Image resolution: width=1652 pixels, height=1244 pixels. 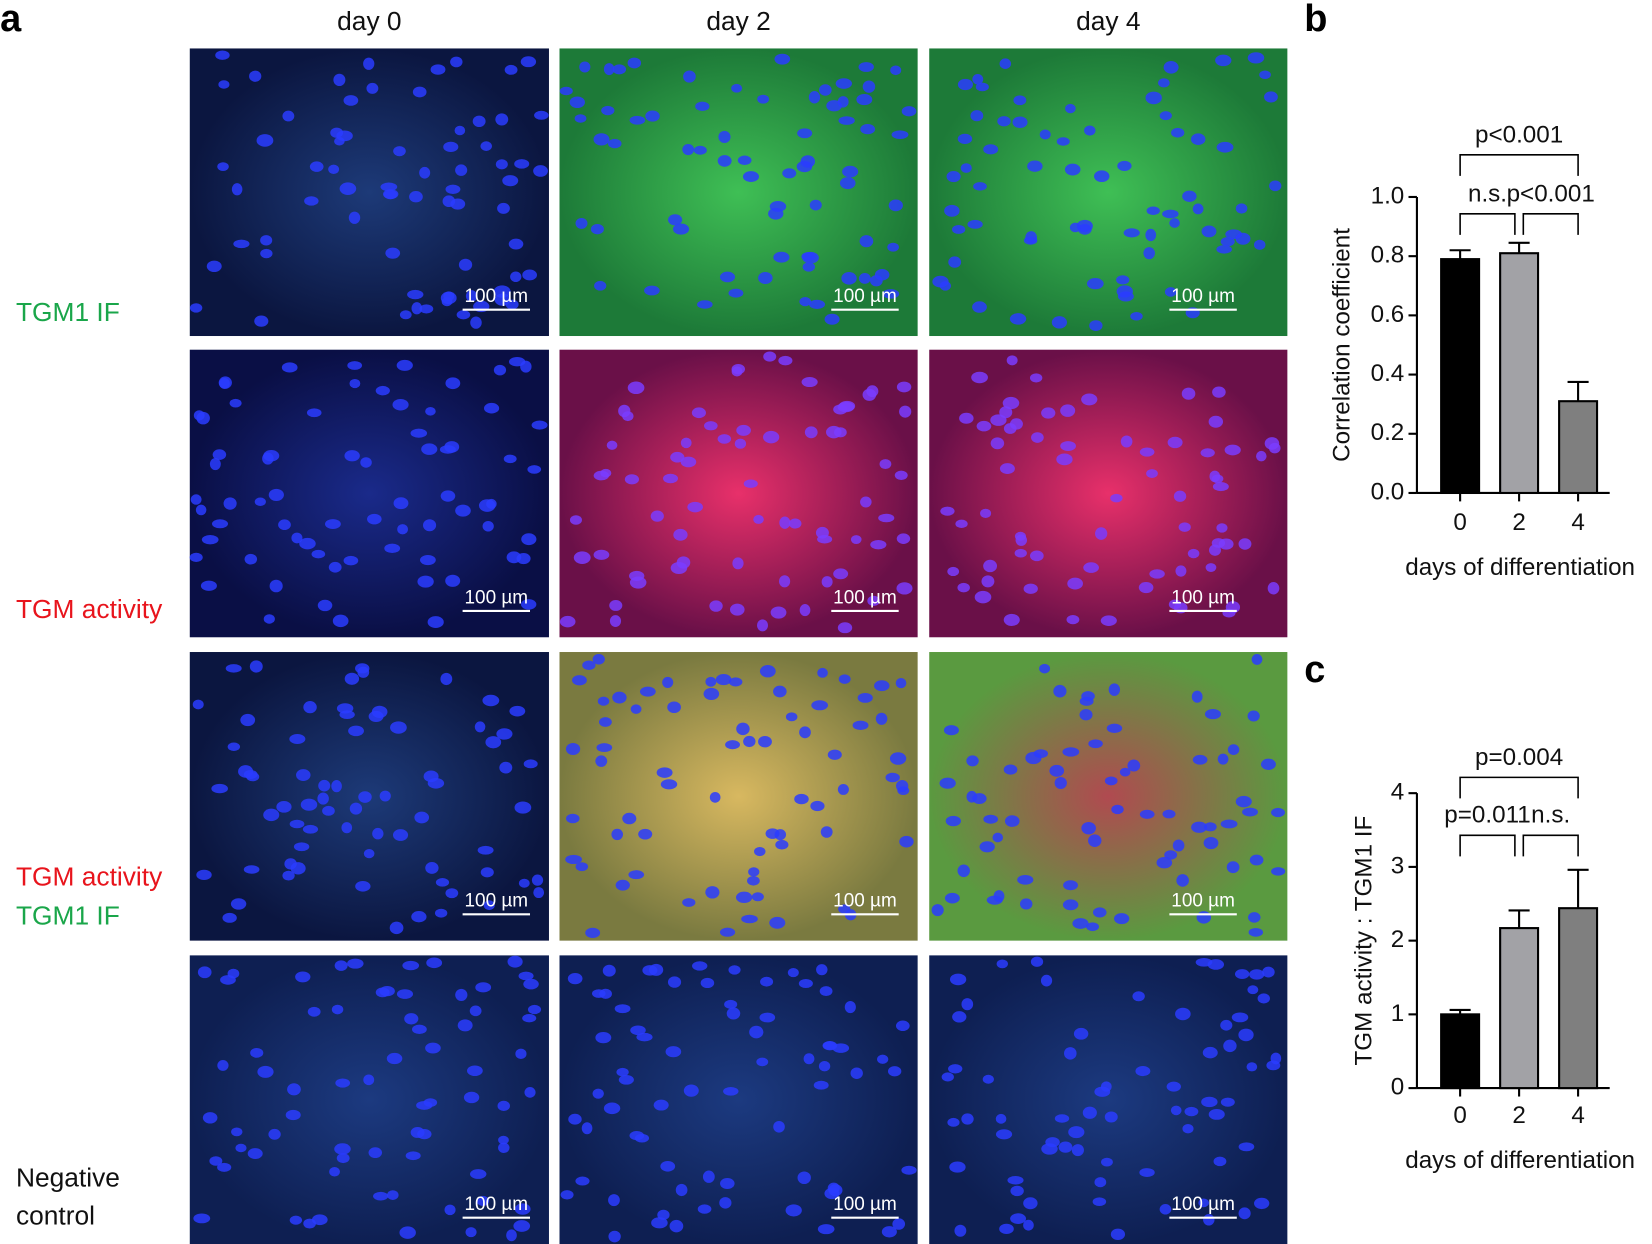 What do you see at coordinates (1203, 1204) in the screenshot?
I see `scale-bar-label: 100 µm` at bounding box center [1203, 1204].